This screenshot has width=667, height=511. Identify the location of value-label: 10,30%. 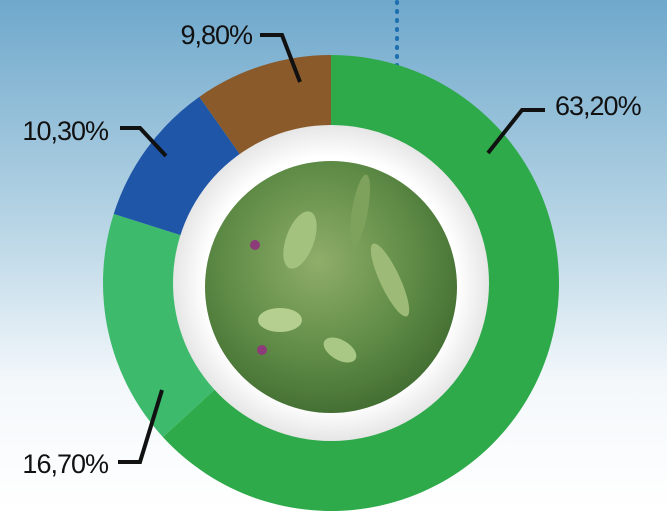
(65, 131).